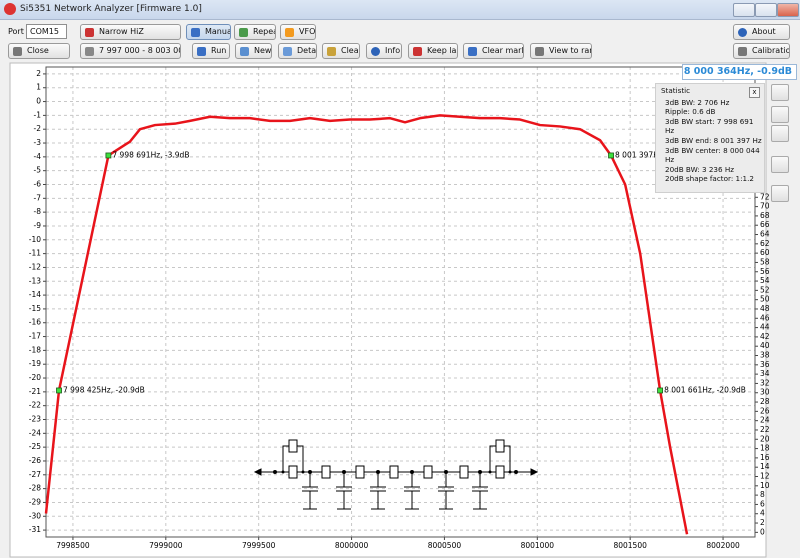 The image size is (800, 558). Describe the element at coordinates (35, 419) in the screenshot. I see `y-tick-label: -23` at that location.